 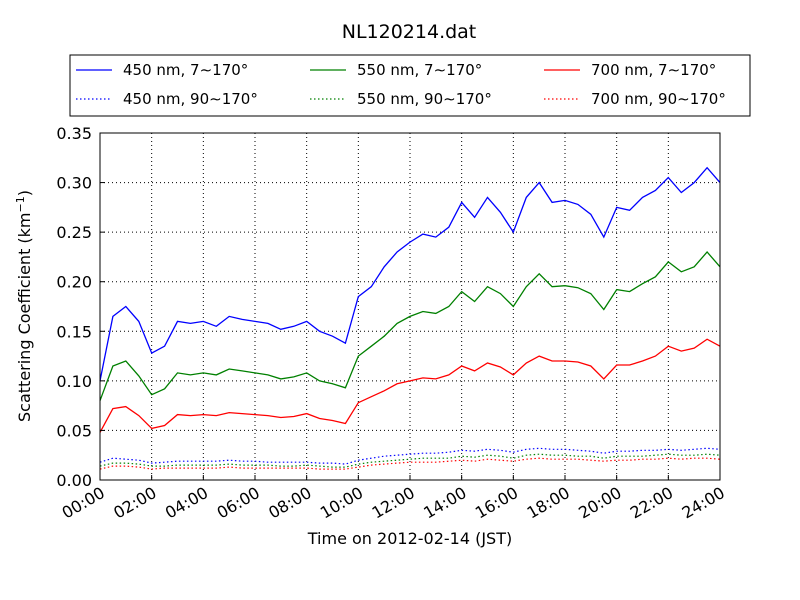 What do you see at coordinates (190, 99) in the screenshot?
I see `legend-label-1: 450 nm, 90∼170°` at bounding box center [190, 99].